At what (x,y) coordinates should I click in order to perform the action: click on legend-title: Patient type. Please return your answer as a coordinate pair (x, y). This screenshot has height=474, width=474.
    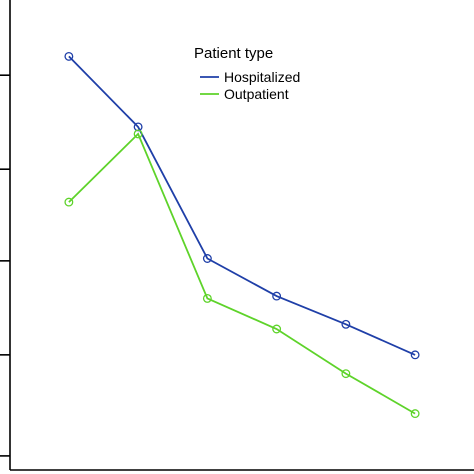
    Looking at the image, I should click on (233, 53).